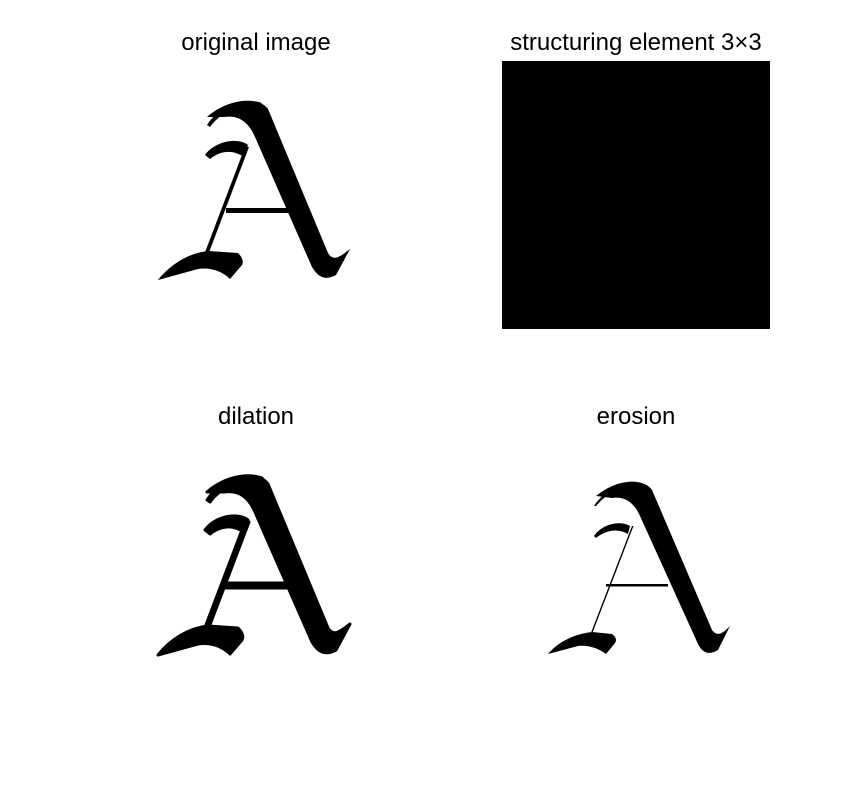  I want to click on panel-title-structuring: structuring element 3×3, so click(636, 42).